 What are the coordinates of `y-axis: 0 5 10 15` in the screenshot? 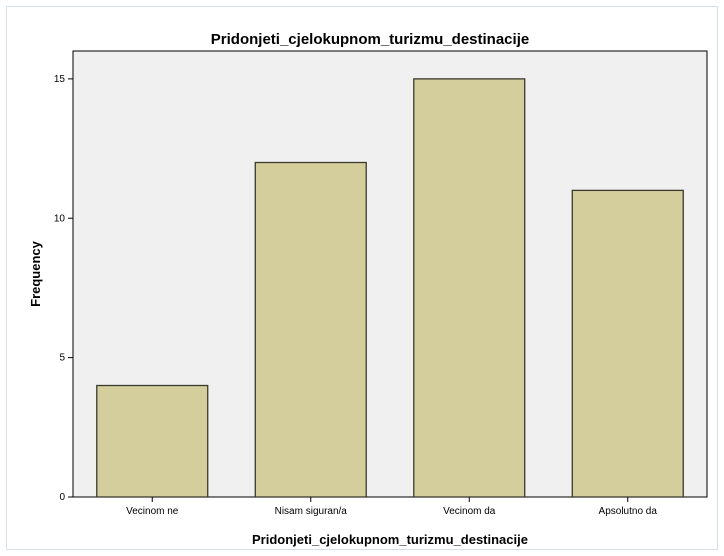 It's located at (63, 288).